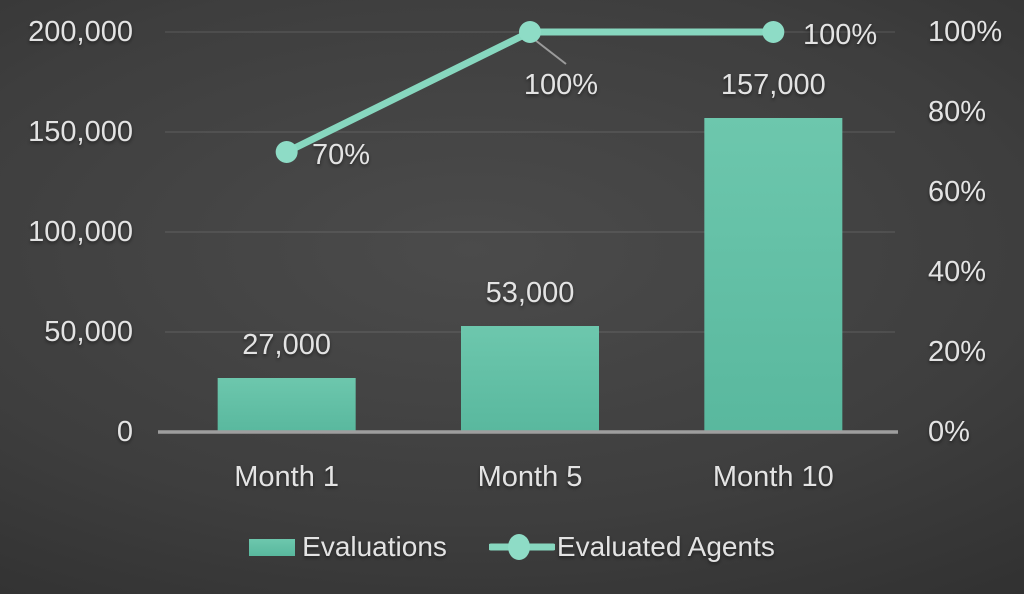 This screenshot has width=1024, height=594. Describe the element at coordinates (272, 547) in the screenshot. I see `evaluations-bar-swatch-icon` at that location.